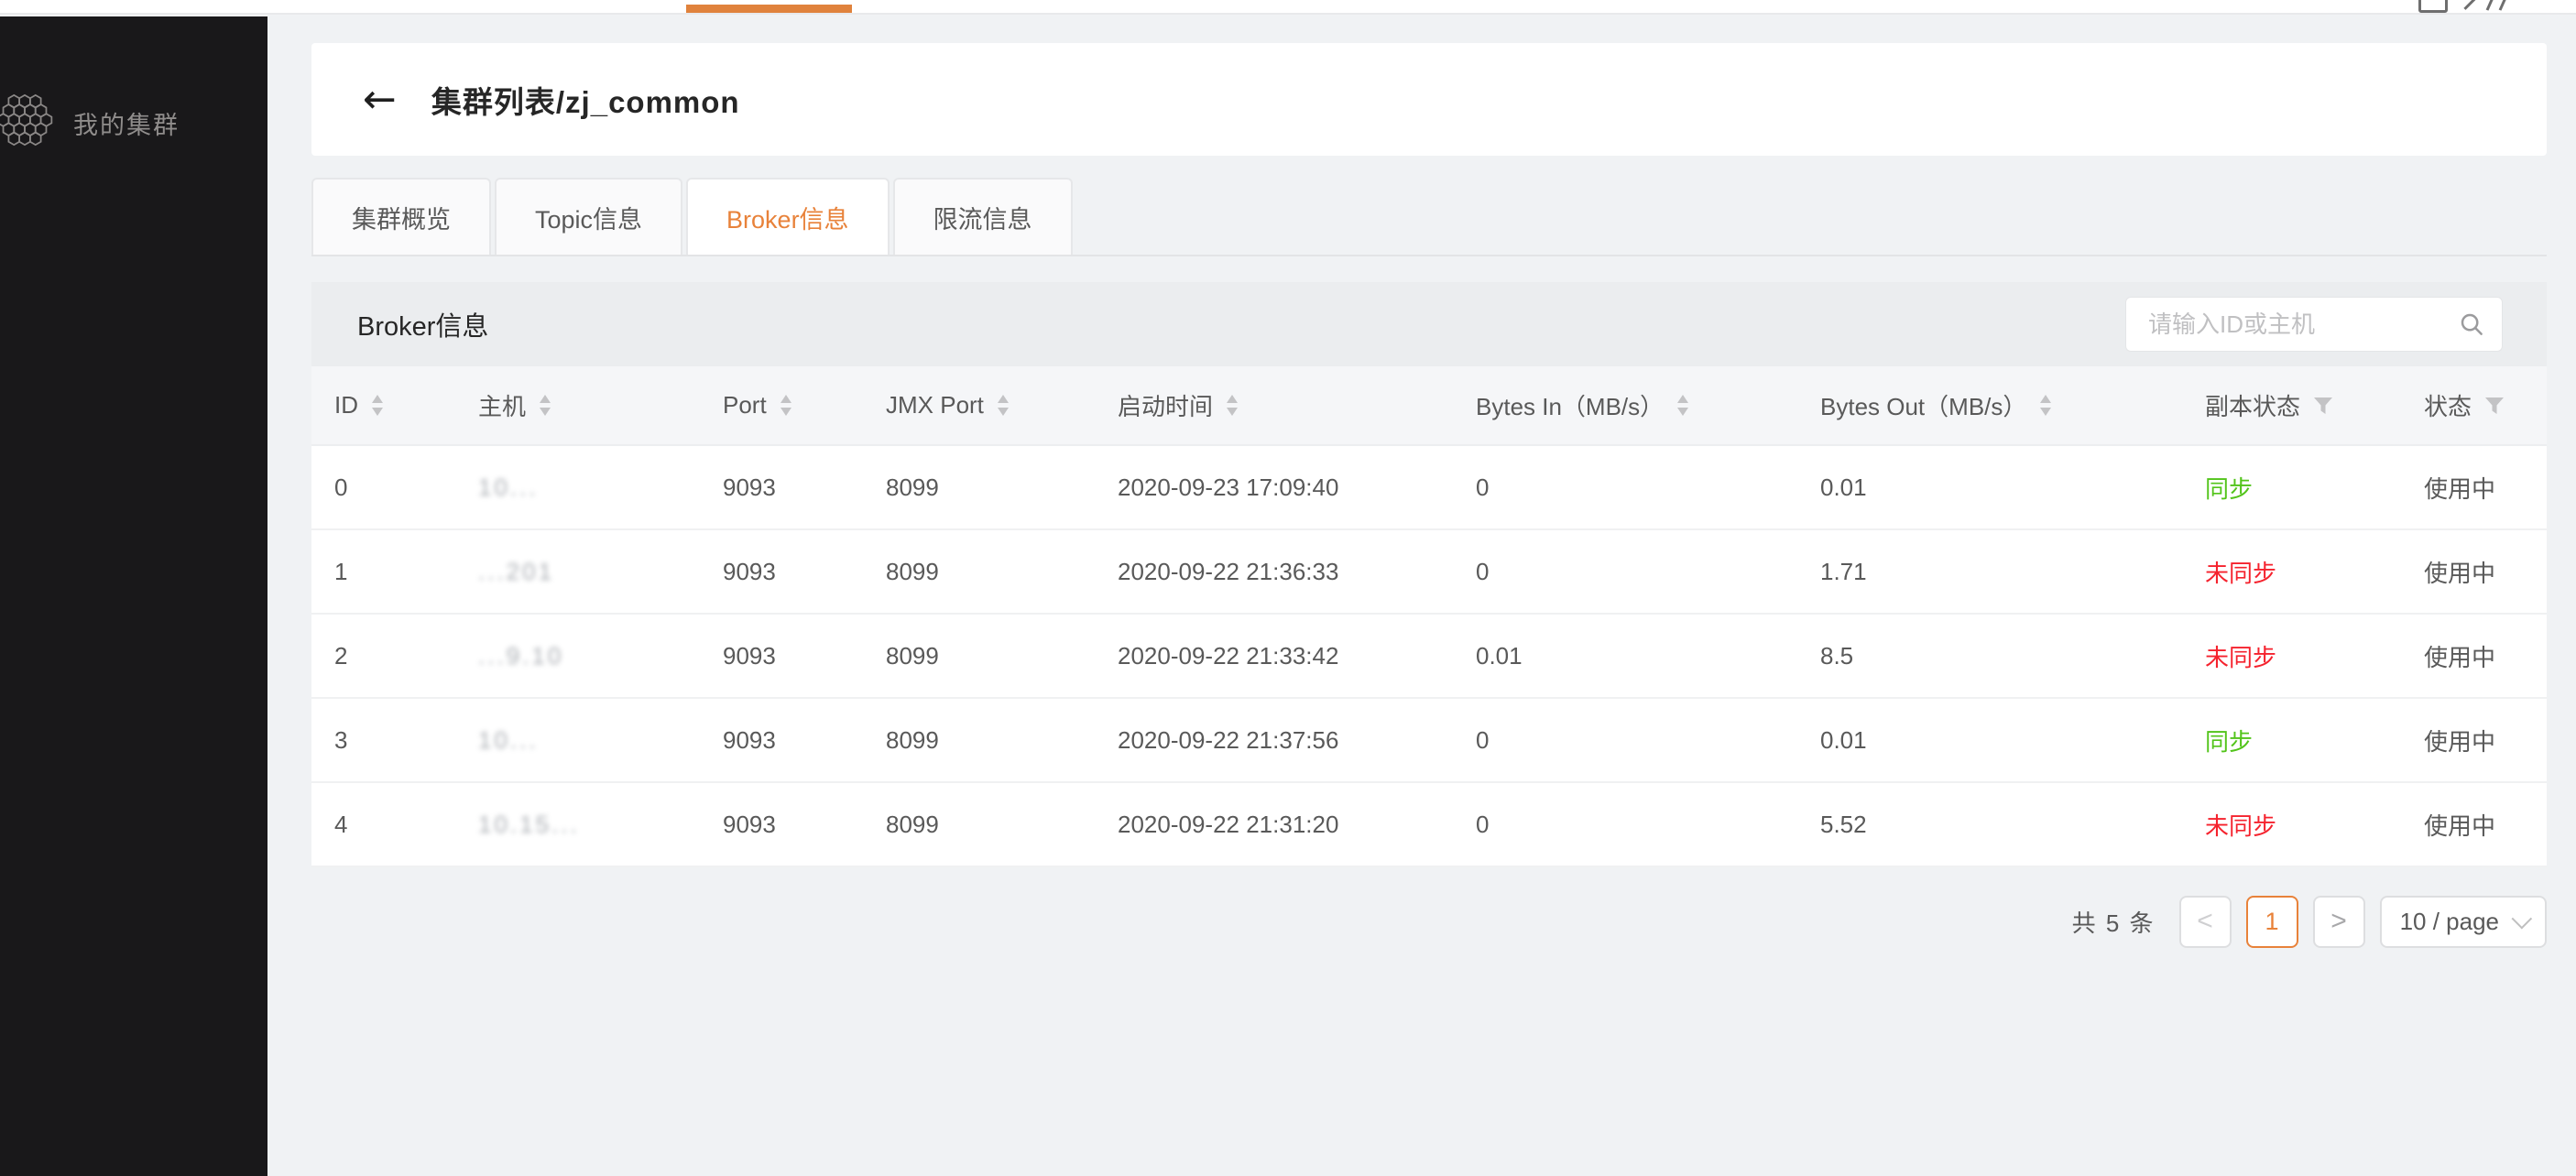 This screenshot has width=2576, height=1176. I want to click on col-label: 副本状态, so click(2253, 406).